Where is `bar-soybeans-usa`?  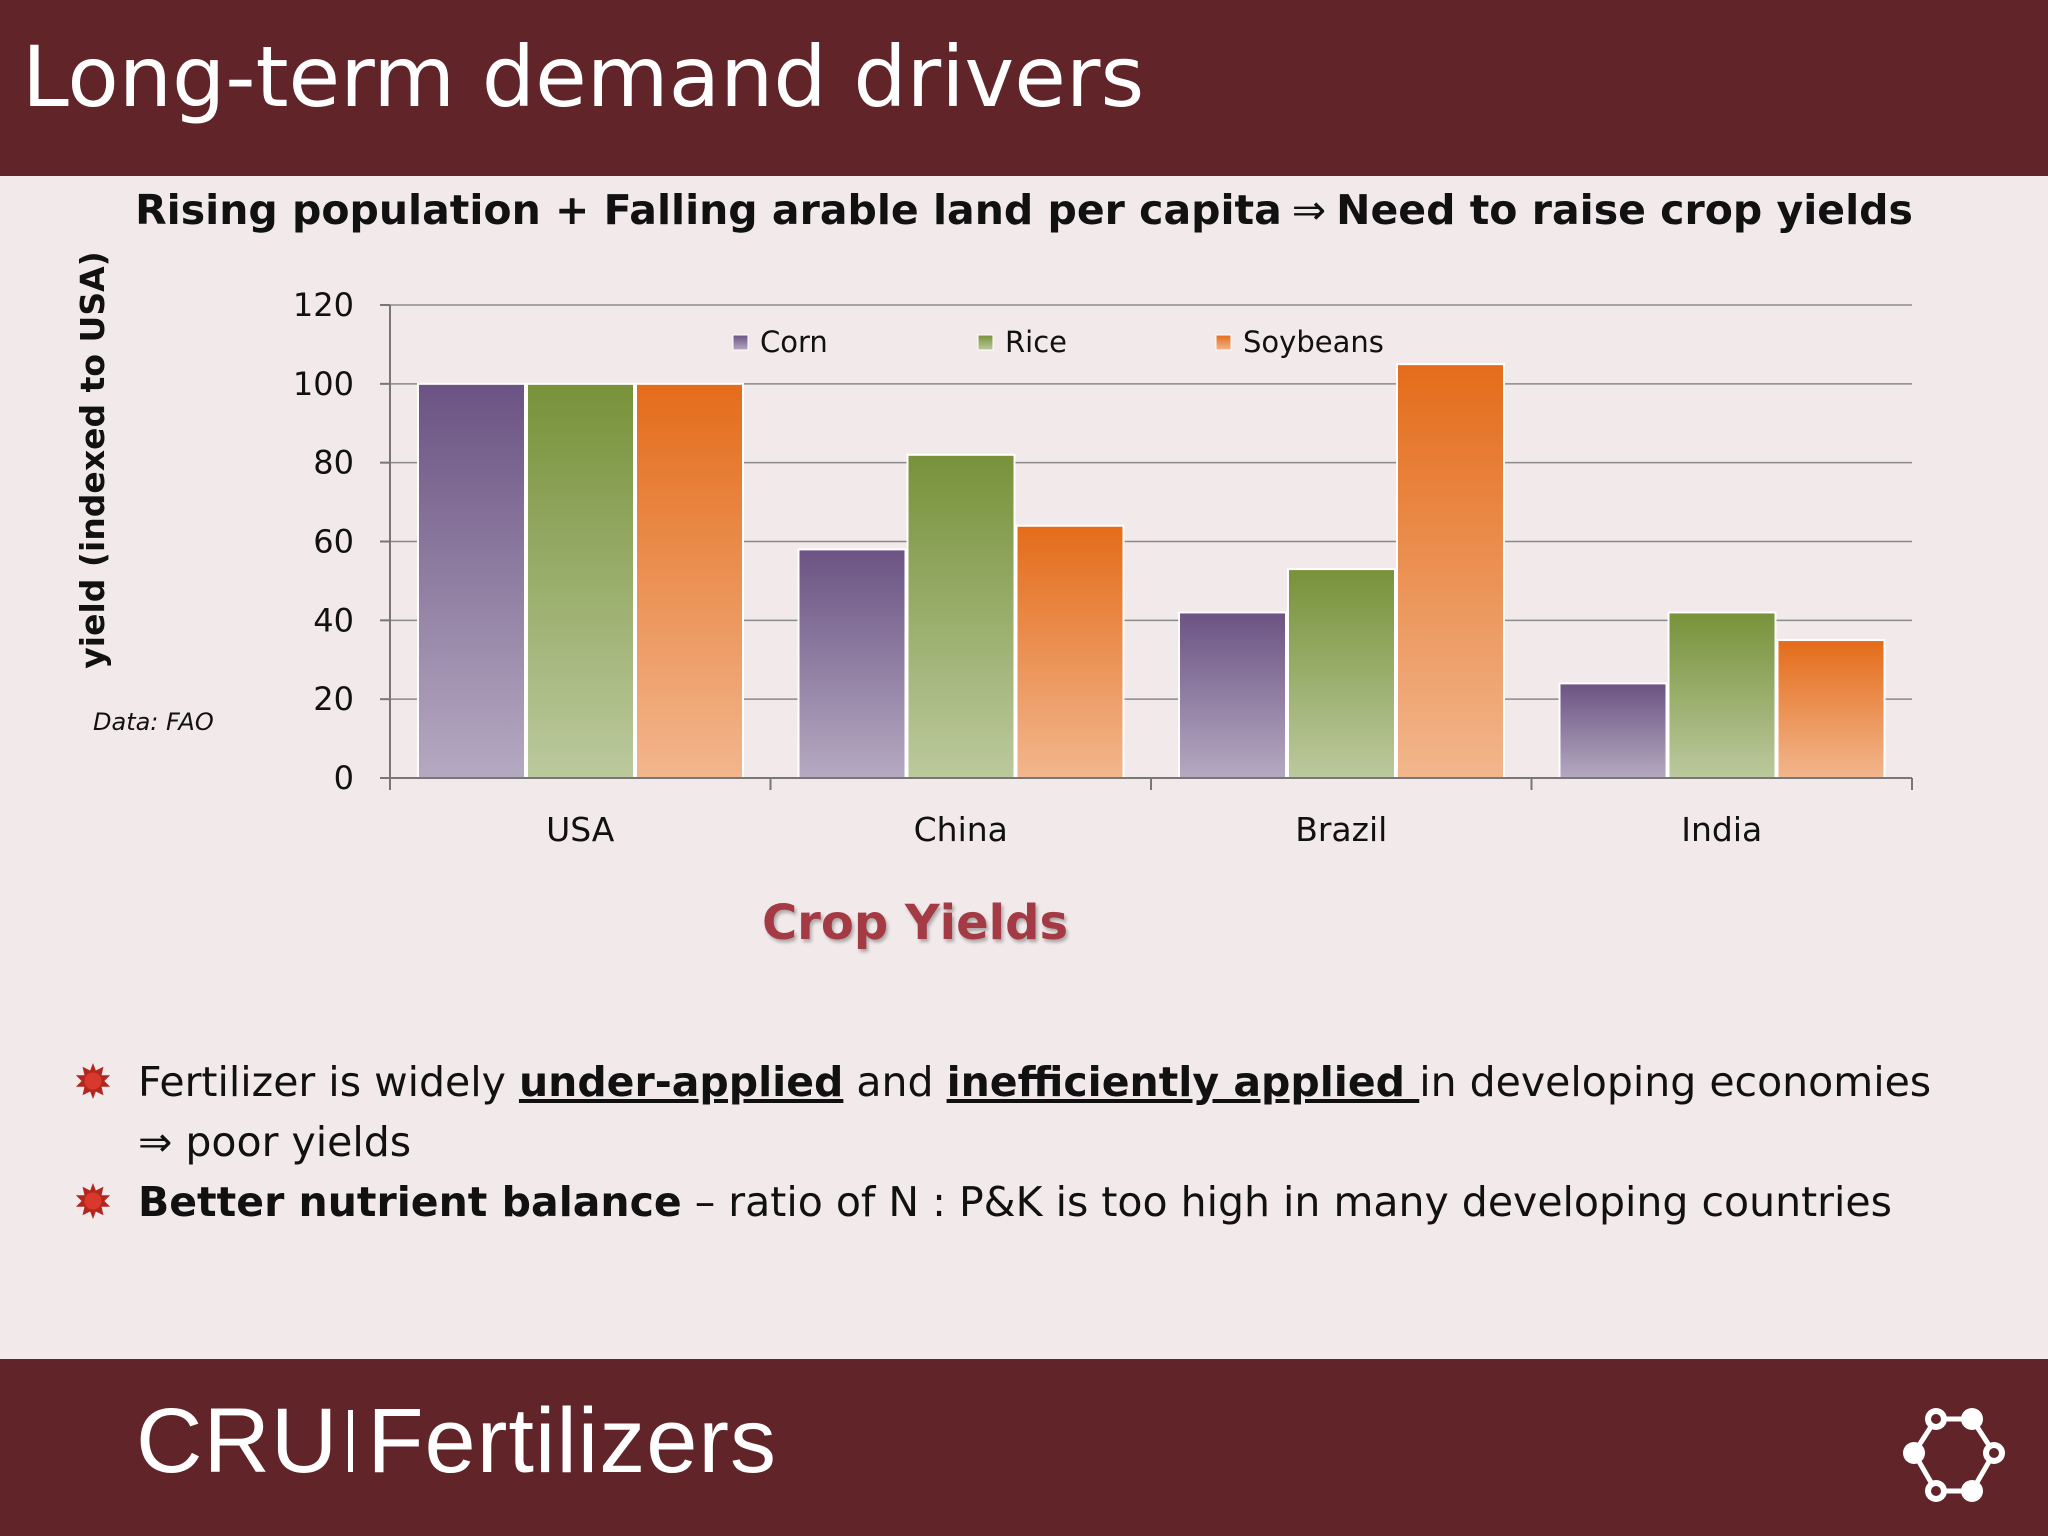 bar-soybeans-usa is located at coordinates (689, 580).